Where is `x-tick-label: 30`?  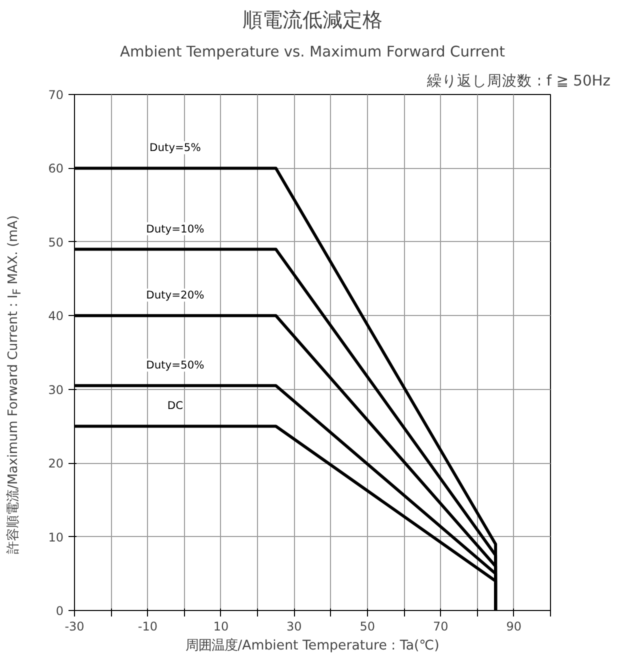 x-tick-label: 30 is located at coordinates (294, 627).